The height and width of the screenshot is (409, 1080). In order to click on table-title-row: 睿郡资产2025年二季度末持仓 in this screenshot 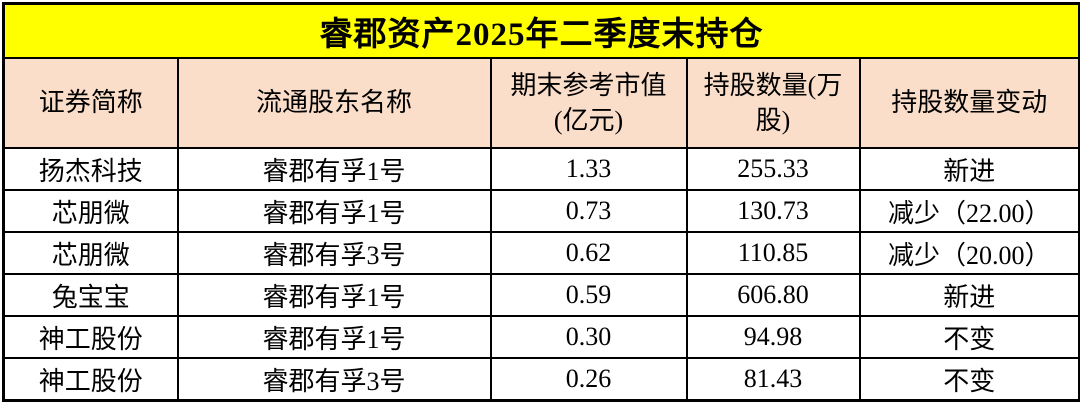, I will do `click(541, 30)`.